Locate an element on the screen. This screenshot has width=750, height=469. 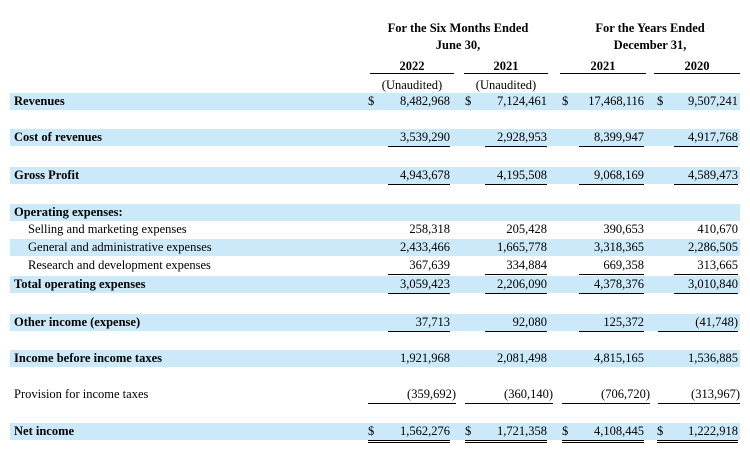
label-net-income: Net income is located at coordinates (44, 431).